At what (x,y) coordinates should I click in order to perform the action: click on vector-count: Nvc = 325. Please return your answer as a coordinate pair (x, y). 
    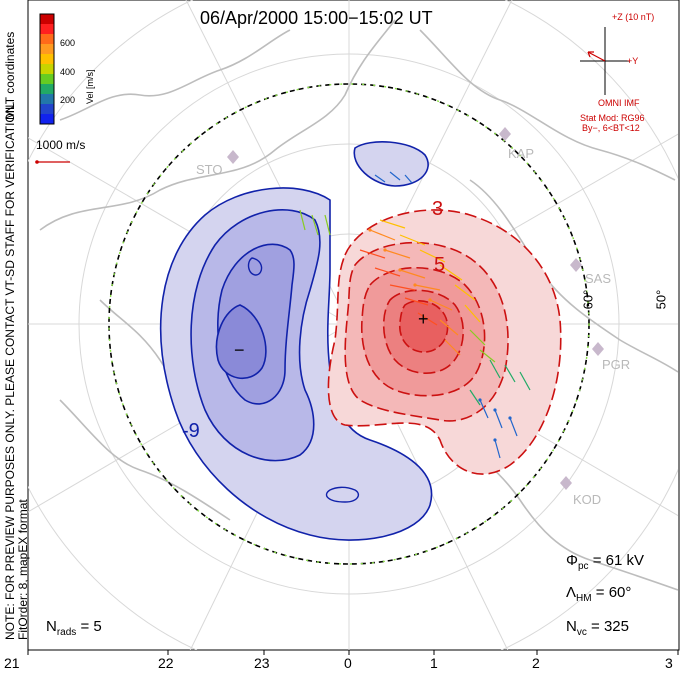
    Looking at the image, I should click on (597, 628).